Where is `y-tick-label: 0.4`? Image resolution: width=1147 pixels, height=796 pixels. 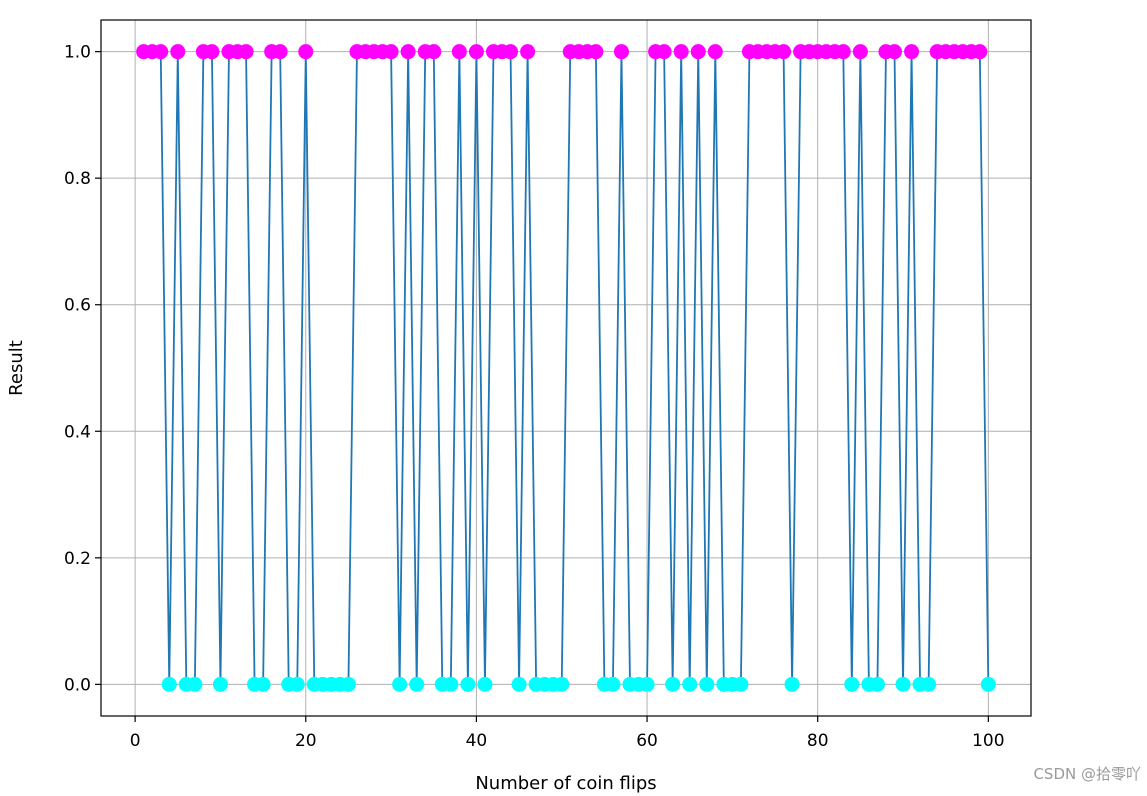 y-tick-label: 0.4 is located at coordinates (77, 432).